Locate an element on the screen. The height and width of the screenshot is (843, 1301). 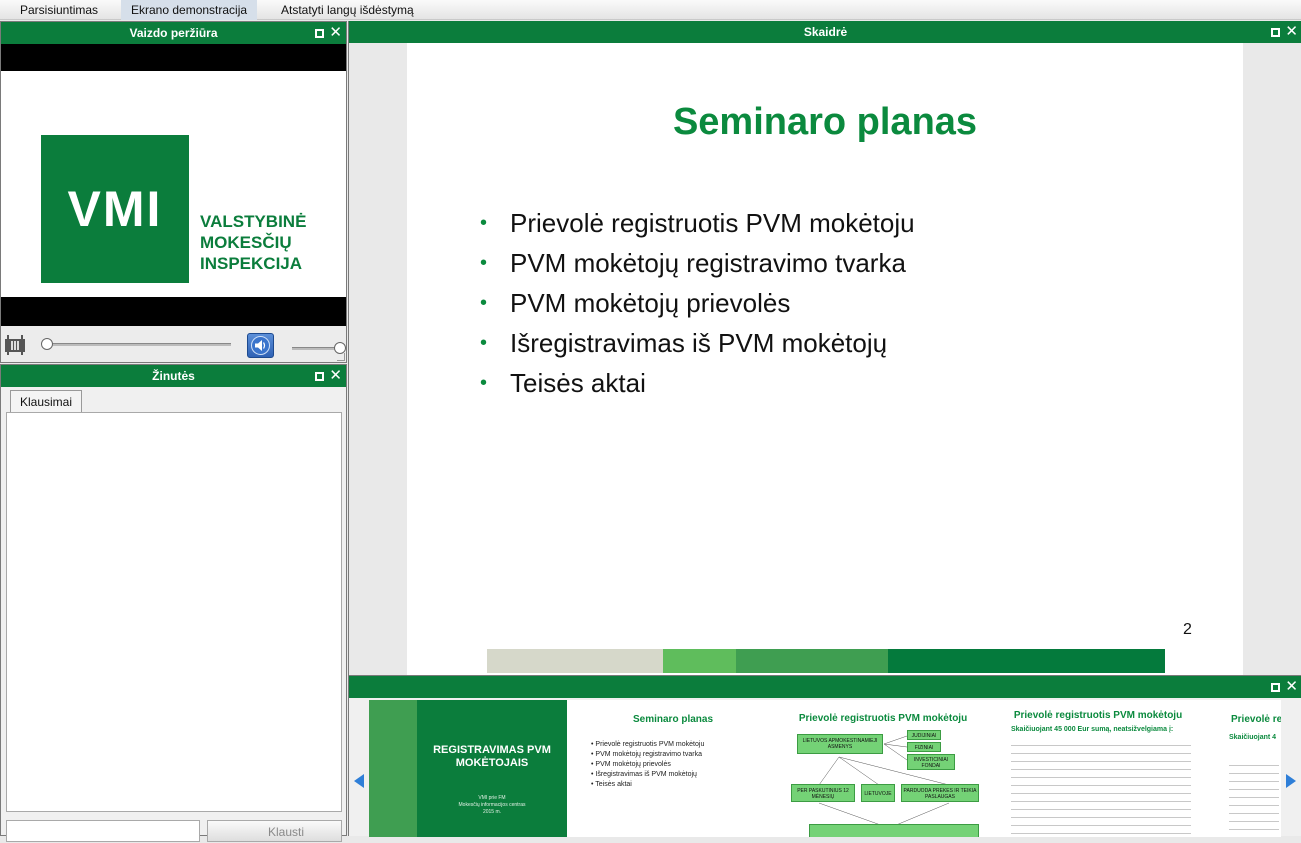
seek-slider is located at coordinates (138, 344).